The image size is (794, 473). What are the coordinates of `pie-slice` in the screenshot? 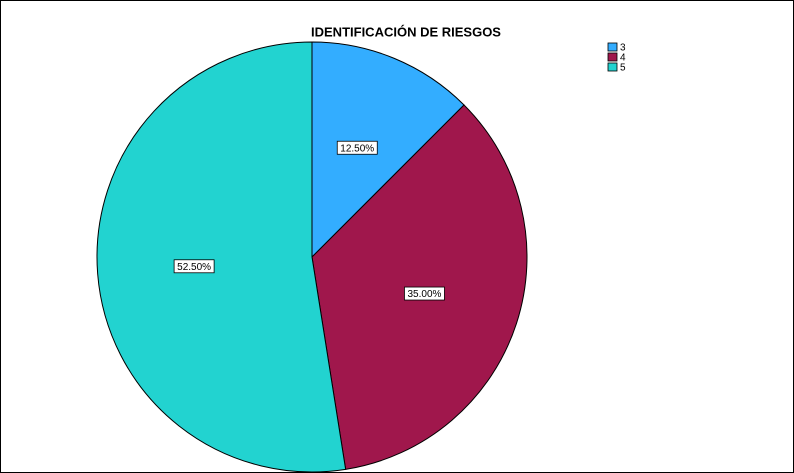 It's located at (388, 150).